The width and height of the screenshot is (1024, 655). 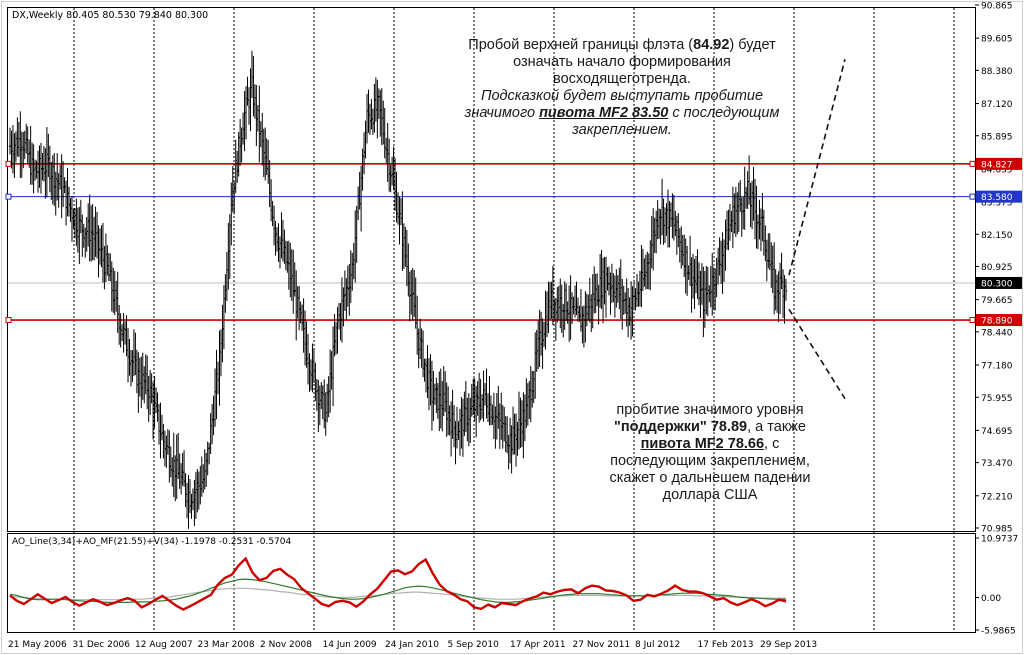 I want to click on y-tick-label: 85.895, so click(x=997, y=137).